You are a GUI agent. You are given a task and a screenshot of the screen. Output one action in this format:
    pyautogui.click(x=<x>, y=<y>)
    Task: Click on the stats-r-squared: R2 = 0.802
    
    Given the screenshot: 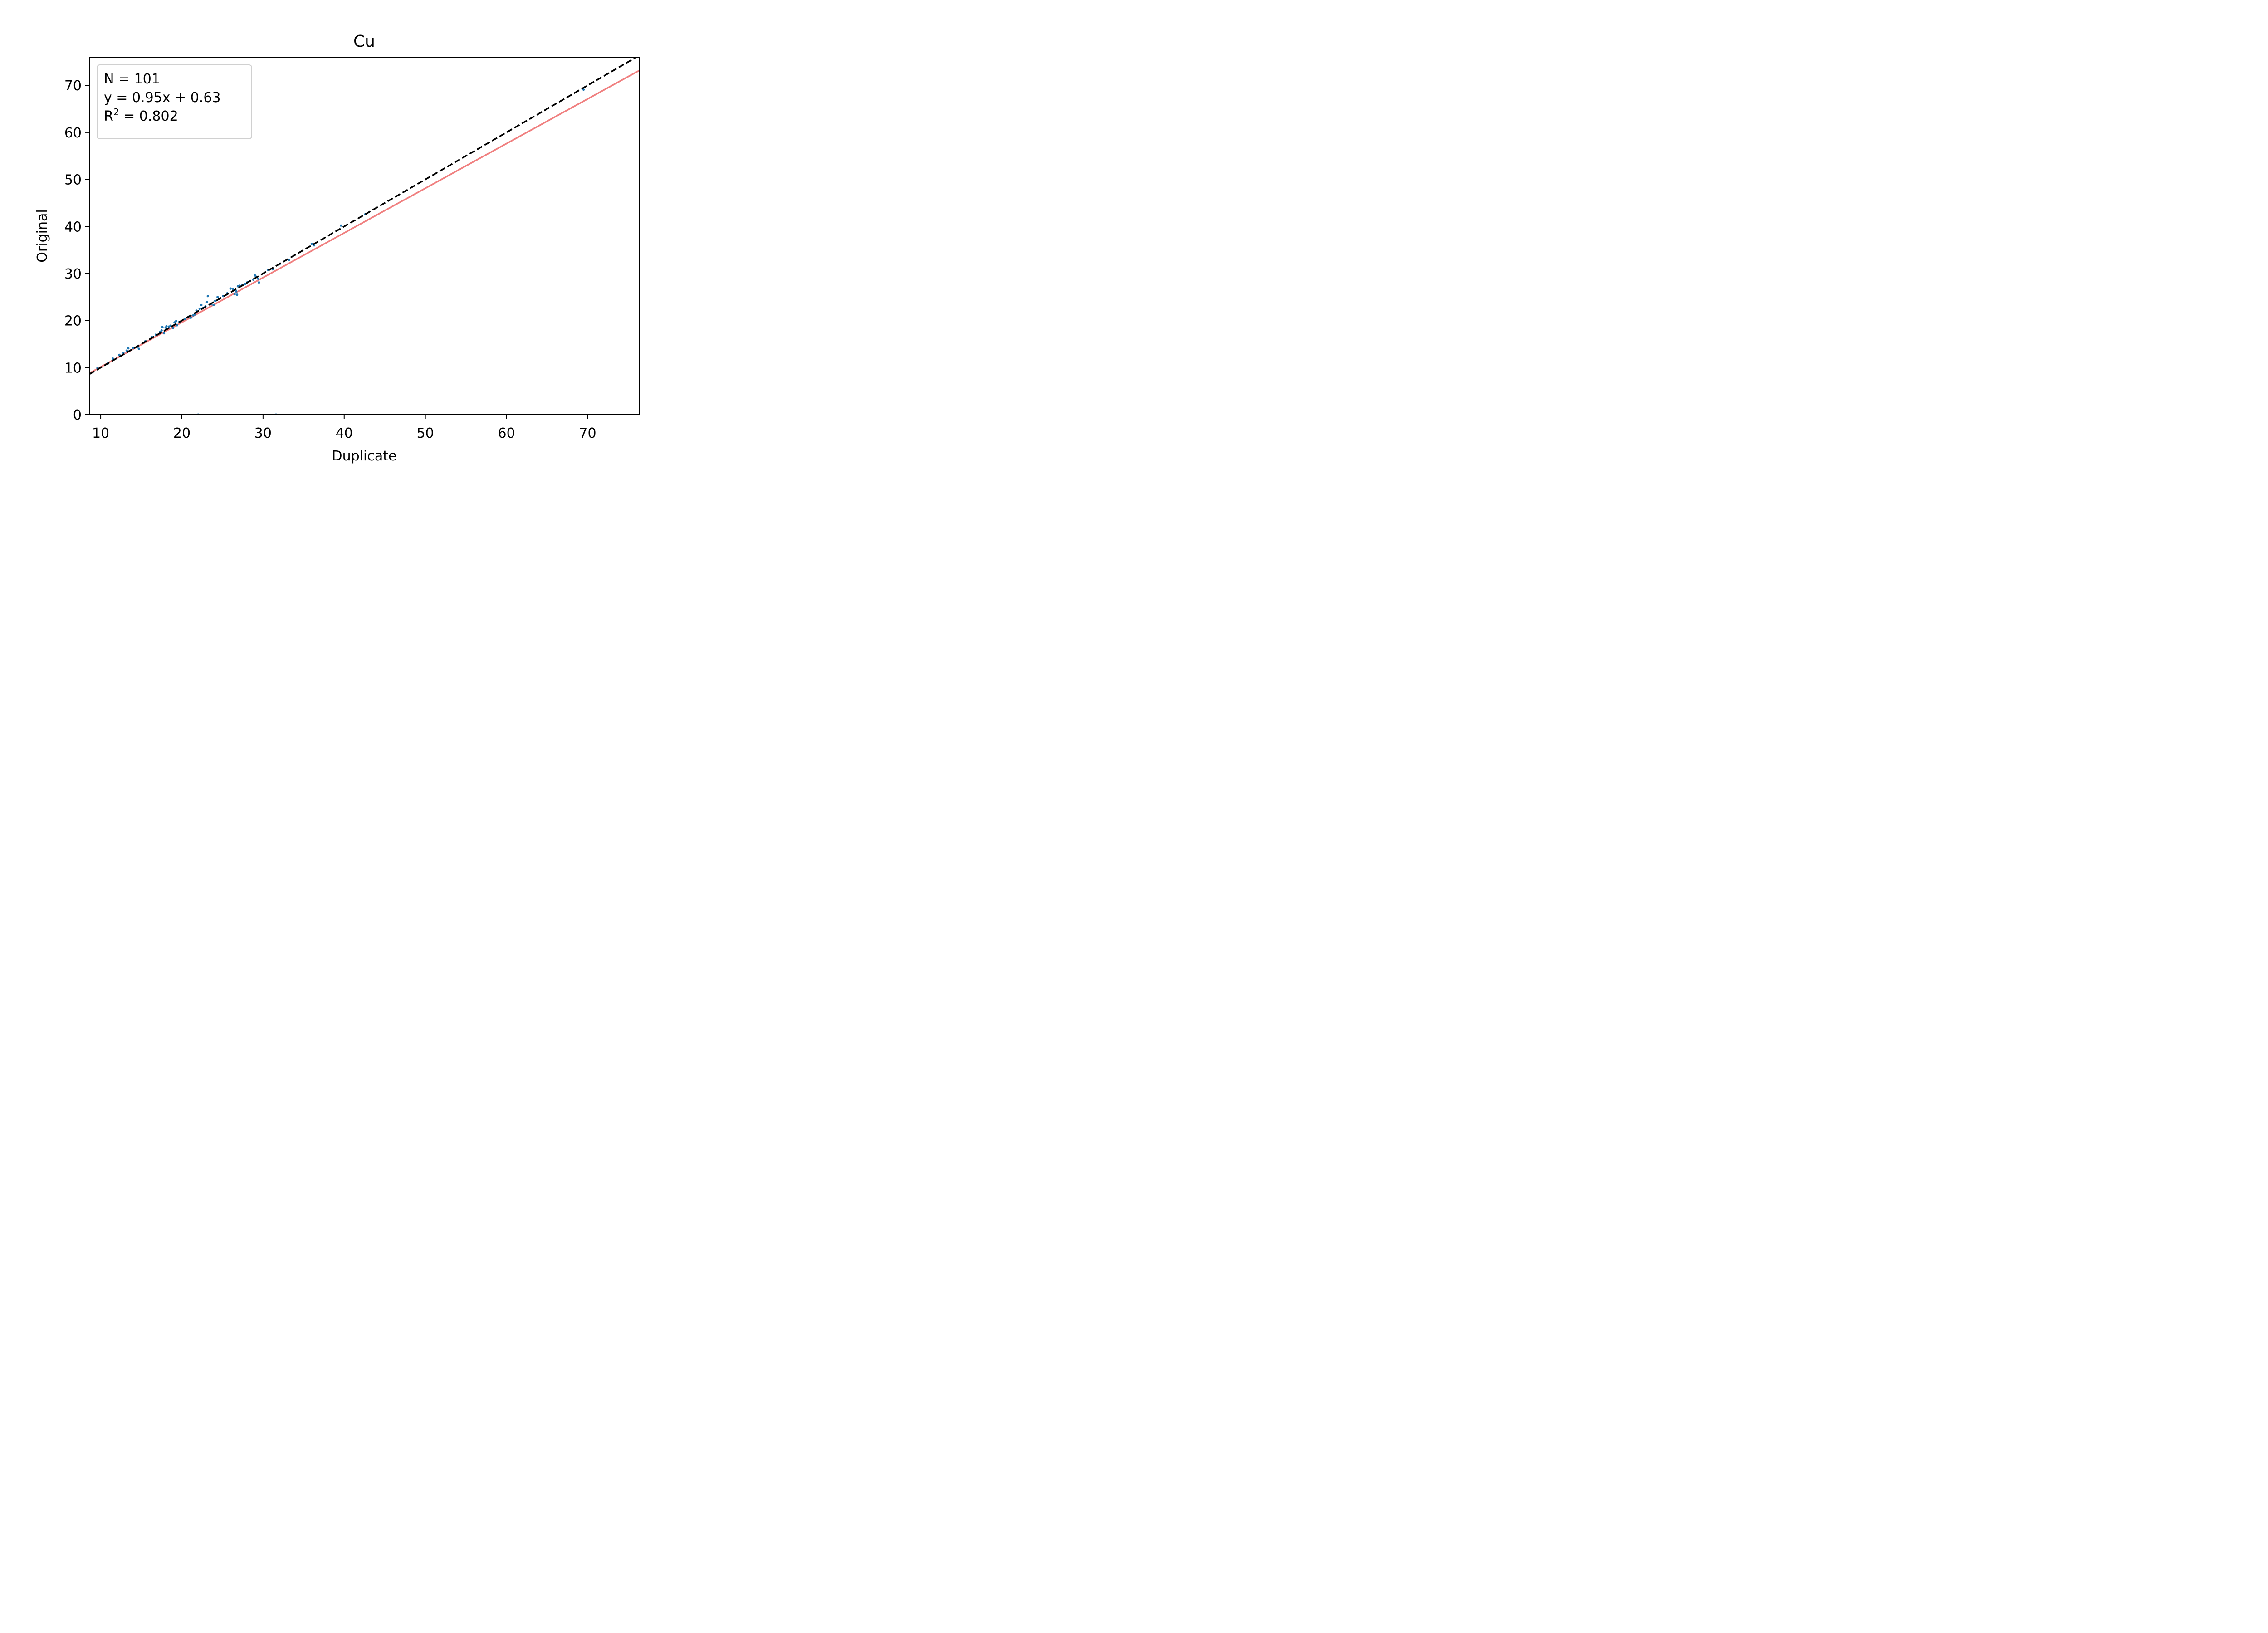 What is the action you would take?
    pyautogui.click(x=141, y=115)
    